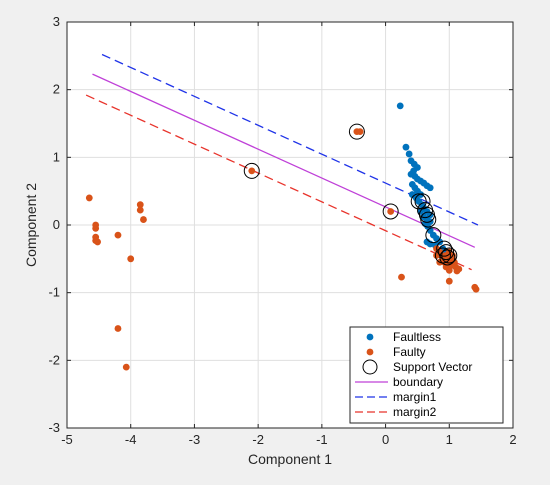  I want to click on y-axis-label: Component 2, so click(31, 225).